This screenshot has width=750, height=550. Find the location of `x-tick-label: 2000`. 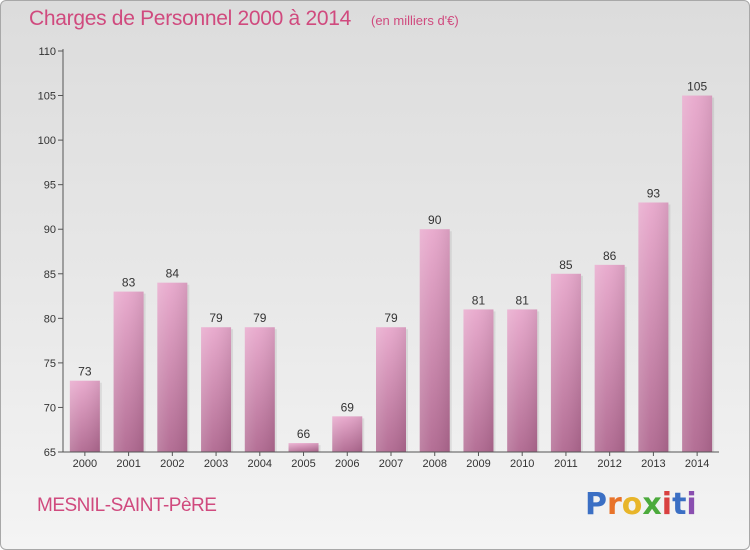

x-tick-label: 2000 is located at coordinates (85, 464).